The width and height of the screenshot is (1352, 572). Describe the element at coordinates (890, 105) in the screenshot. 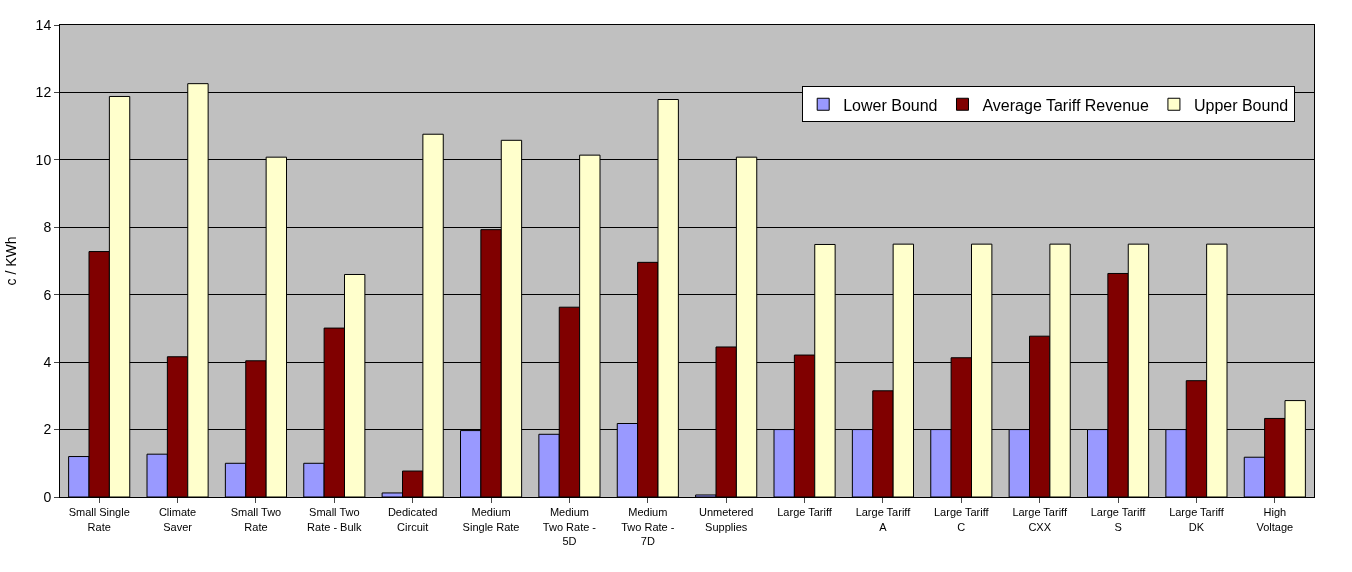

I see `legend-label: Lower Bound` at that location.